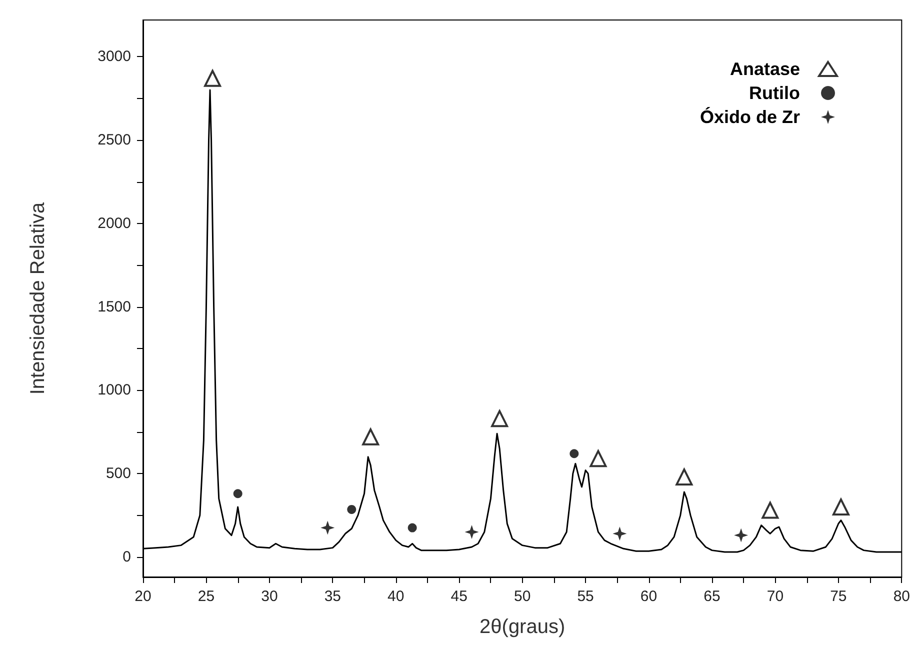 This screenshot has height=659, width=913. Describe the element at coordinates (114, 390) in the screenshot. I see `y-tick-label: 1000` at that location.